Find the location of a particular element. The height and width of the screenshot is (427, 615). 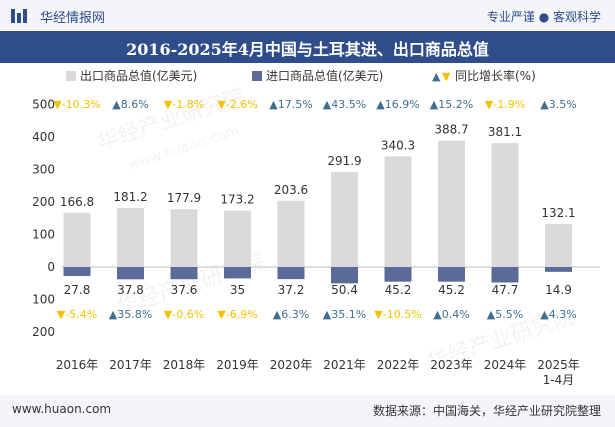

import-growth-label: ▲0.4% is located at coordinates (451, 314).